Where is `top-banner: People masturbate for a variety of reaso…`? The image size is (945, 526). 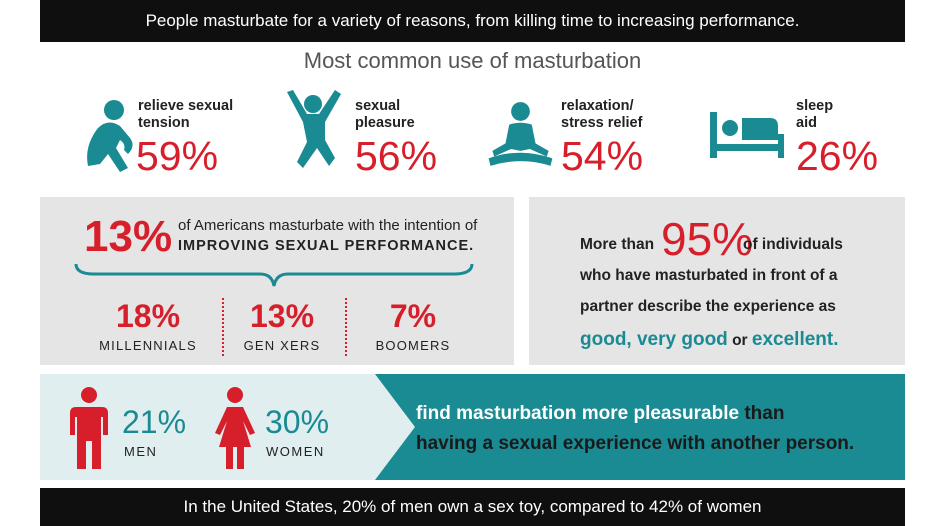 top-banner: People masturbate for a variety of reaso… is located at coordinates (472, 21).